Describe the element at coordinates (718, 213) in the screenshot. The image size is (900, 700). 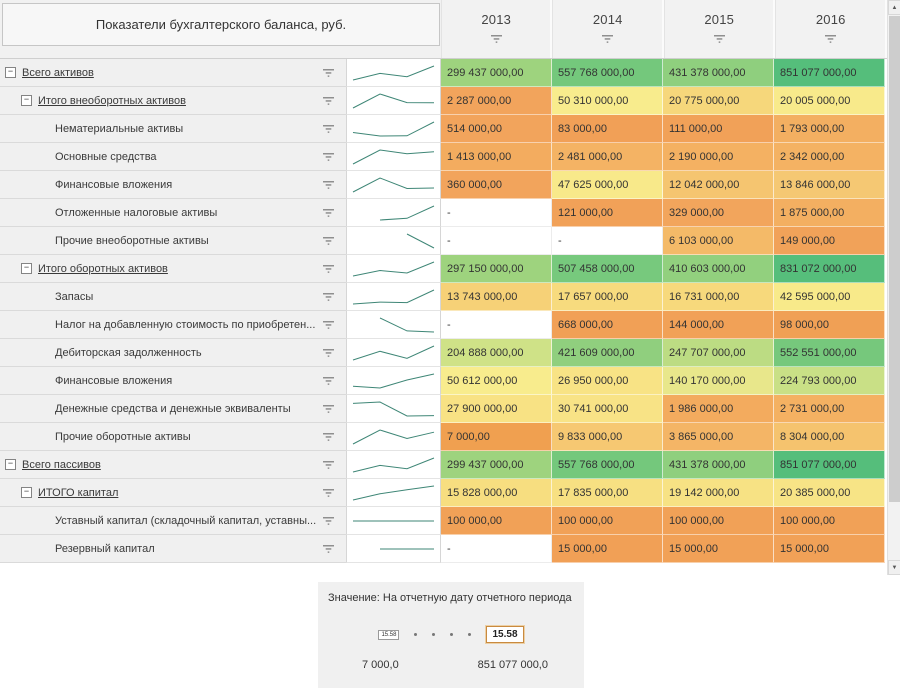
I see `value-cell: 329 000,00` at that location.